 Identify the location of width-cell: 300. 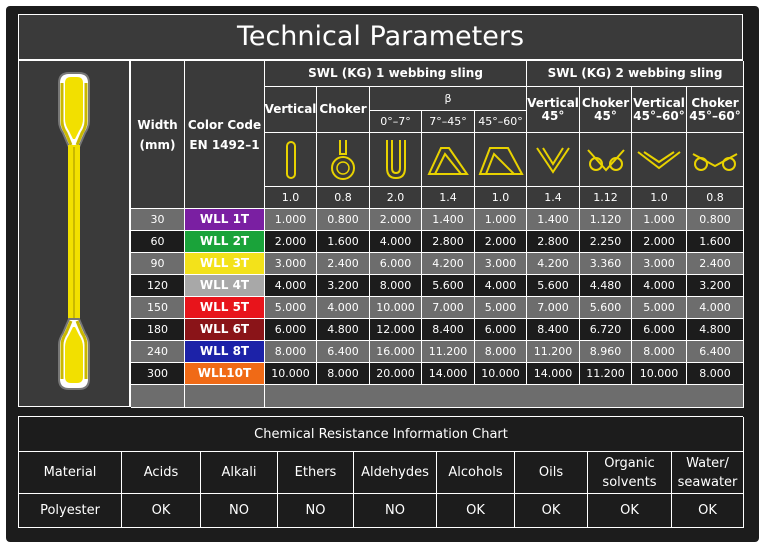
(158, 374).